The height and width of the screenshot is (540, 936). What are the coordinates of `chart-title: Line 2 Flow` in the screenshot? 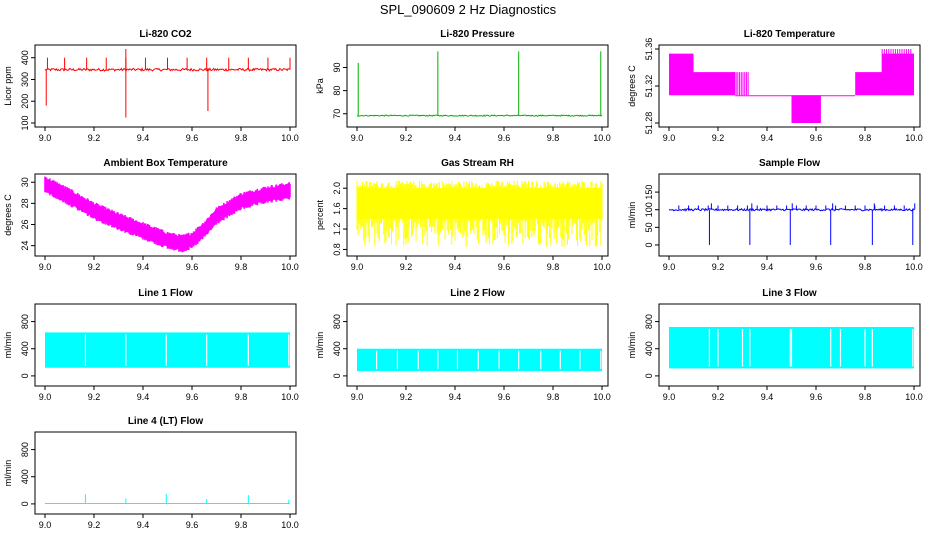 It's located at (477, 293).